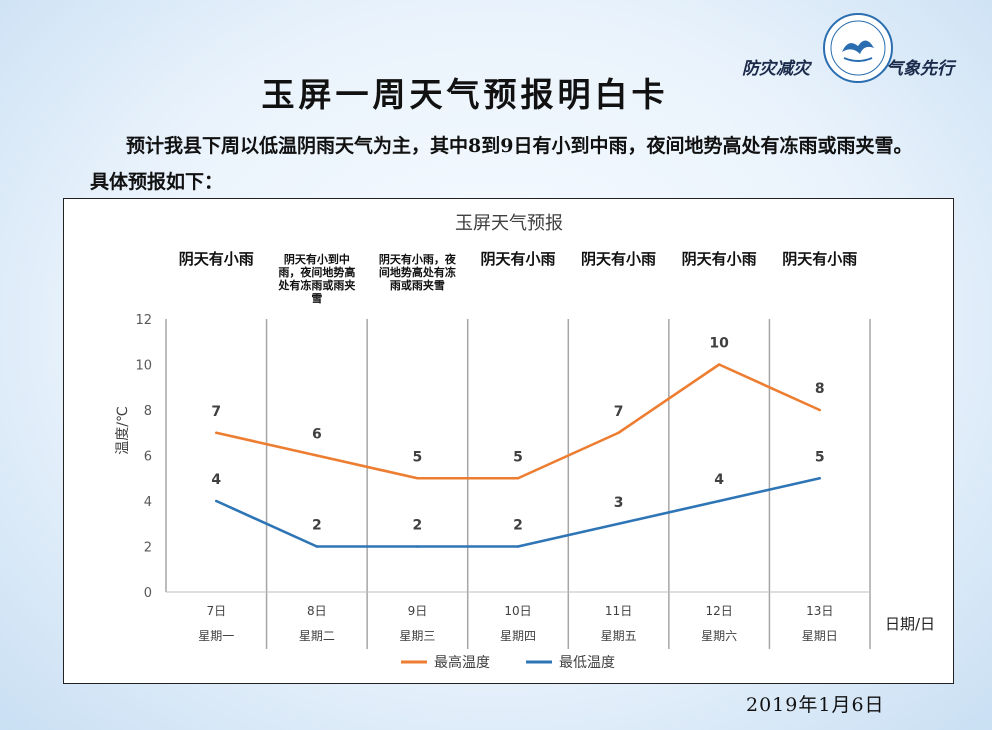 The height and width of the screenshot is (730, 992). What do you see at coordinates (619, 503) in the screenshot?
I see `low-temp-data-label: 3` at bounding box center [619, 503].